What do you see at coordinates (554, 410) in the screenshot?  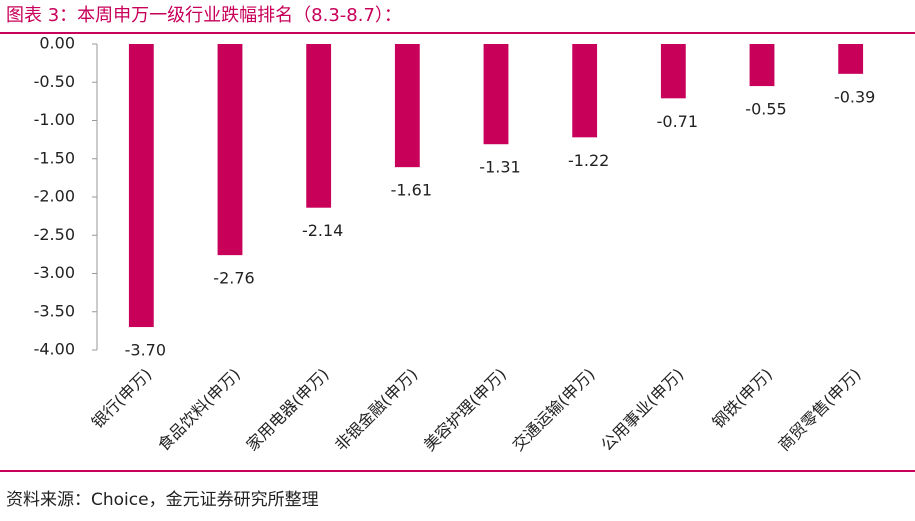 I see `x-tick-label: 交通运输(申万)` at bounding box center [554, 410].